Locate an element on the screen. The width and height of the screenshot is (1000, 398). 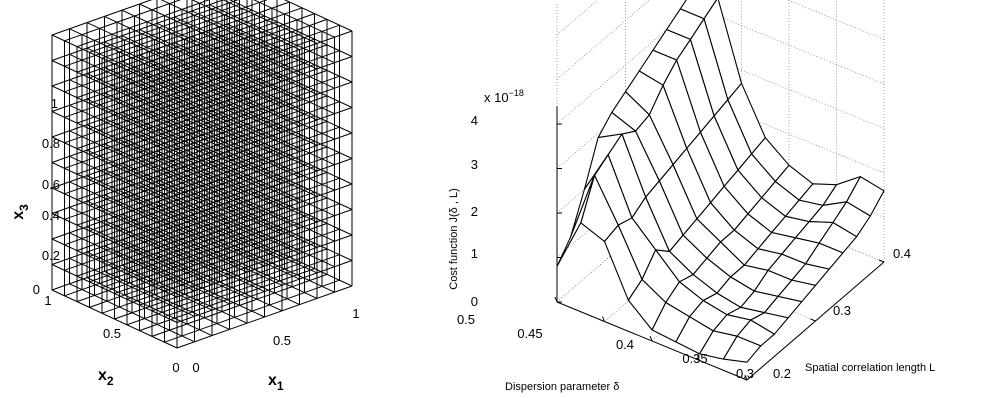
y-axis-label: Spatial correlation length L is located at coordinates (870, 368).